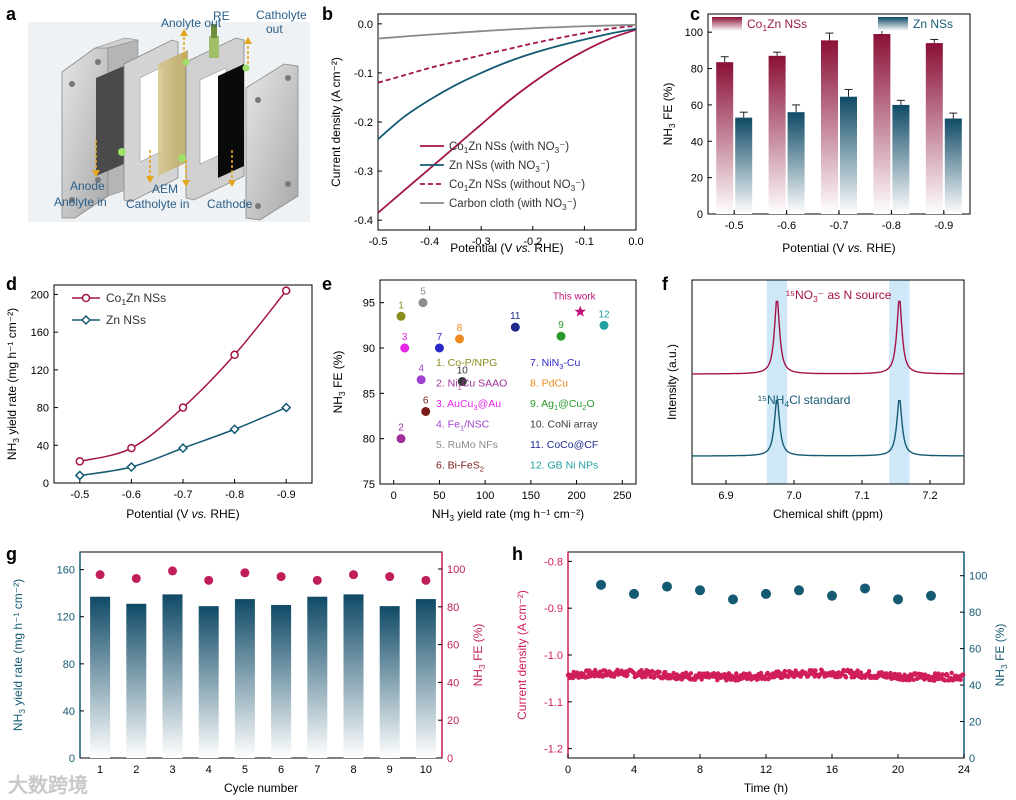 Image resolution: width=1016 pixels, height=800 pixels. What do you see at coordinates (426, 770) in the screenshot?
I see `x-tick-label: 10` at bounding box center [426, 770].